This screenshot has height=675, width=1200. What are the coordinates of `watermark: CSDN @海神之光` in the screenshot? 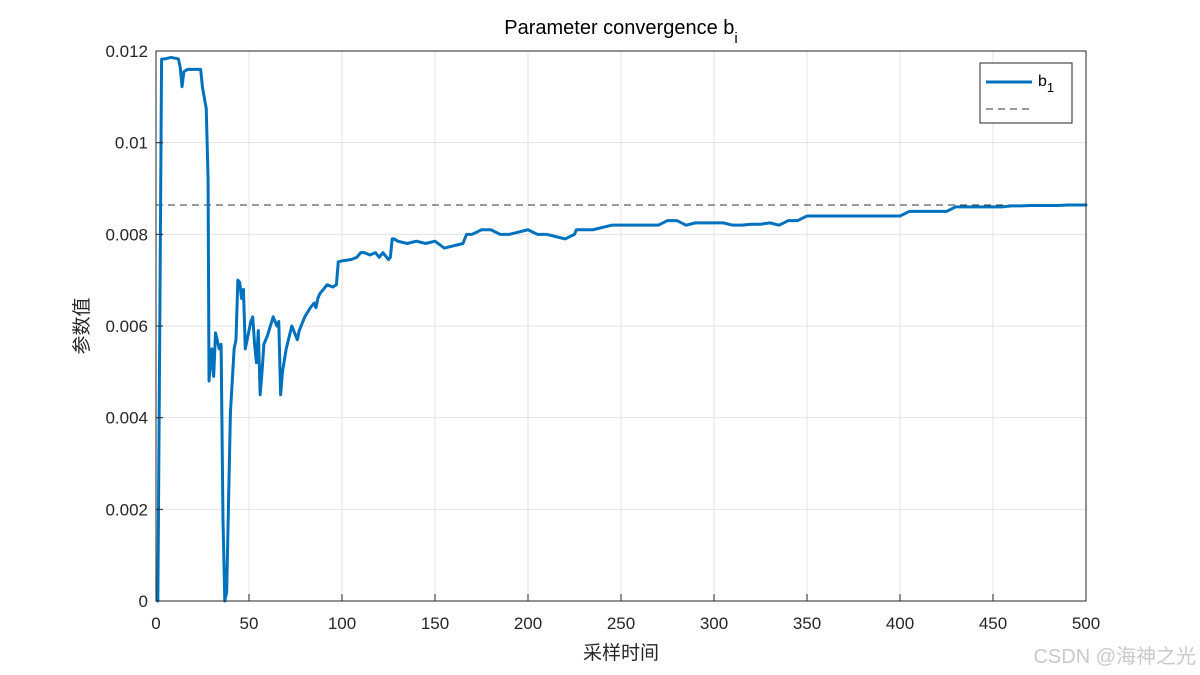 It's located at (1114, 656).